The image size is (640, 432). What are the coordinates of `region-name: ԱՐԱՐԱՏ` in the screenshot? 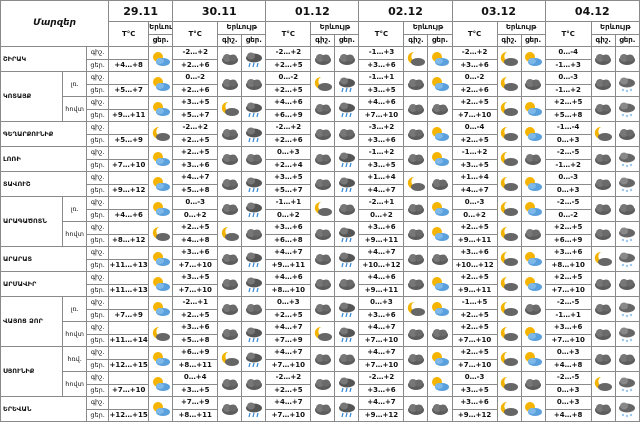 It's located at (44, 259).